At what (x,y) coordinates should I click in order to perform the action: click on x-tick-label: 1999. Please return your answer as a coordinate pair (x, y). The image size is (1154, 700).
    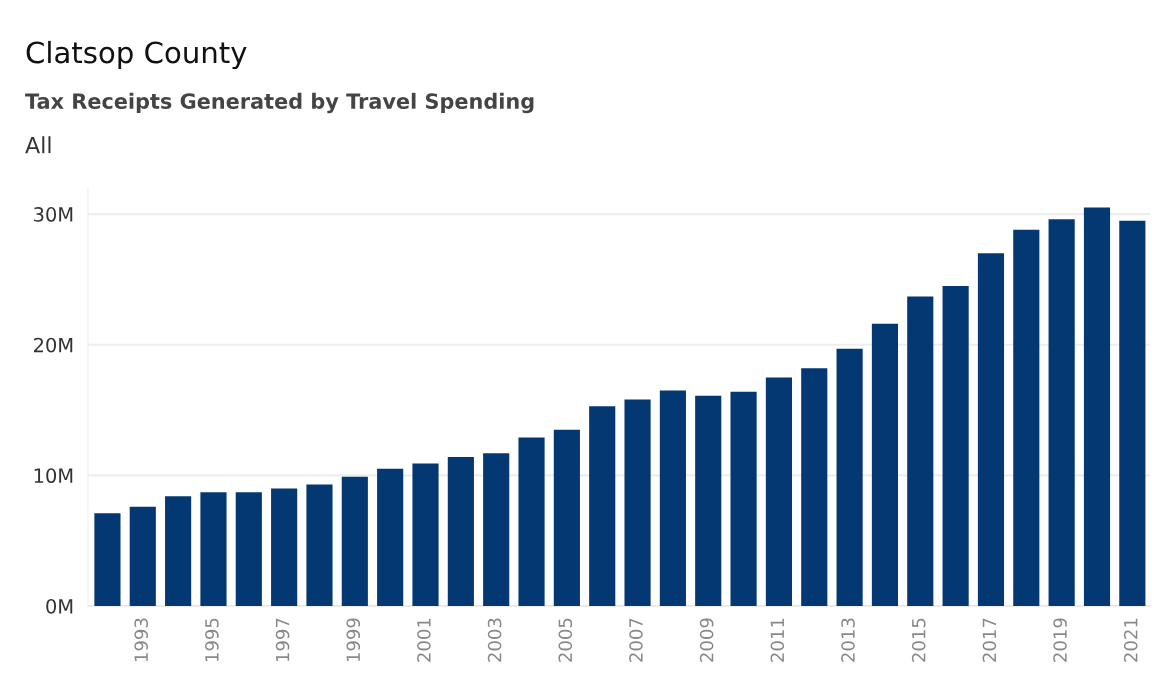
    Looking at the image, I should click on (353, 640).